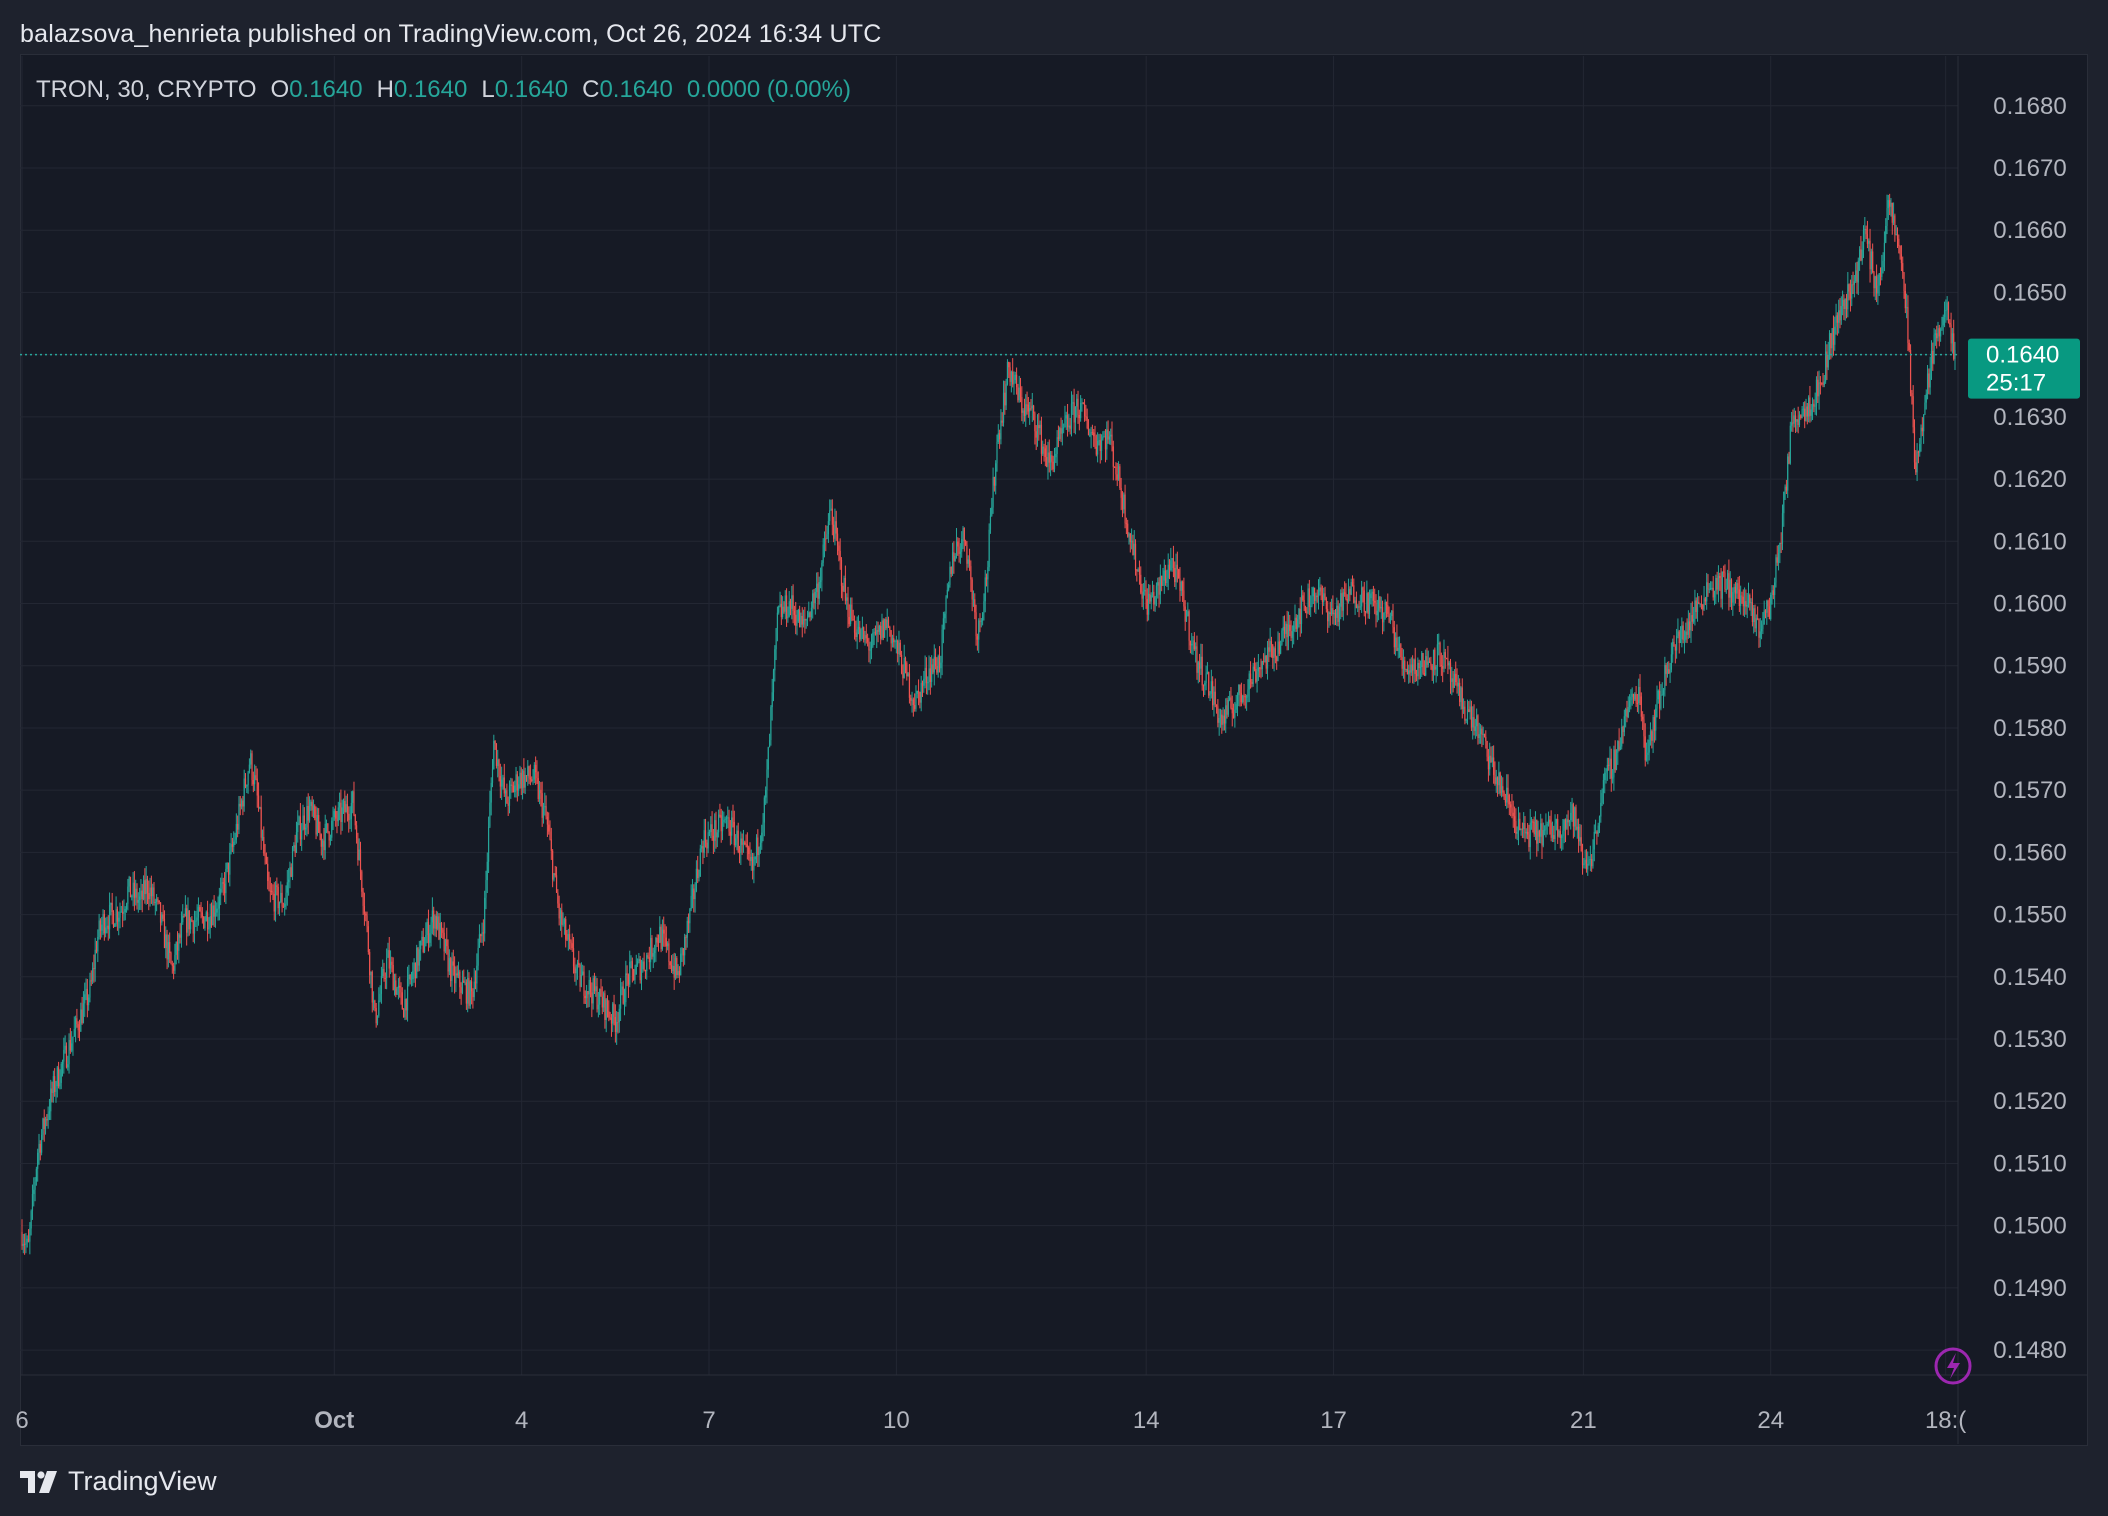 The height and width of the screenshot is (1516, 2108). Describe the element at coordinates (990, 1420) in the screenshot. I see `time-axis: 6 Oct 4 7 10 14 17 21 24 18:(` at that location.